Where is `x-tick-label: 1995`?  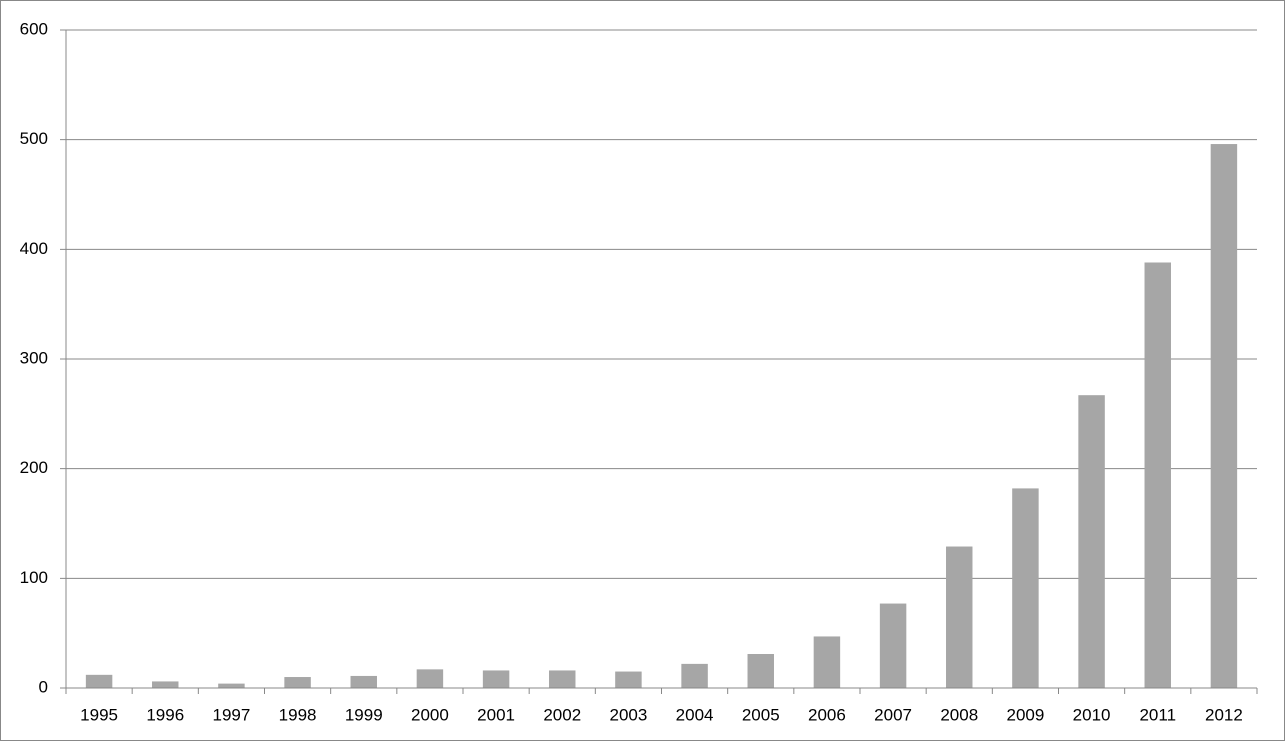
x-tick-label: 1995 is located at coordinates (99, 714).